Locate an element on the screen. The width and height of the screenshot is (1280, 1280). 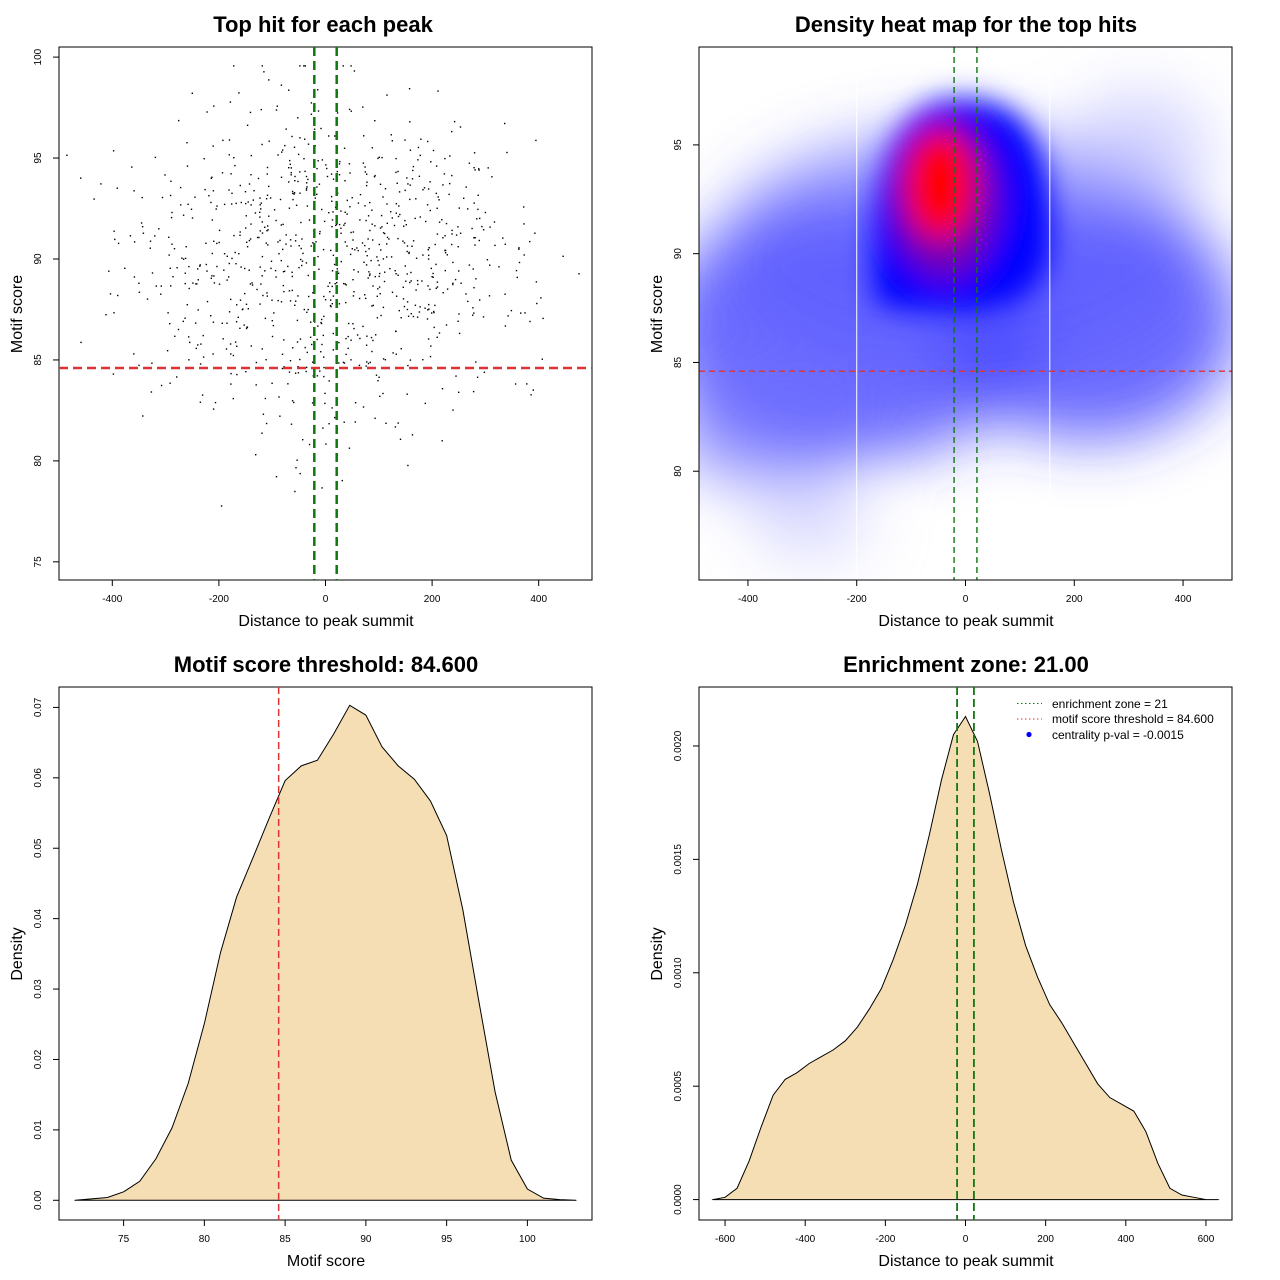
x-tick-label: 85 is located at coordinates (286, 1239).